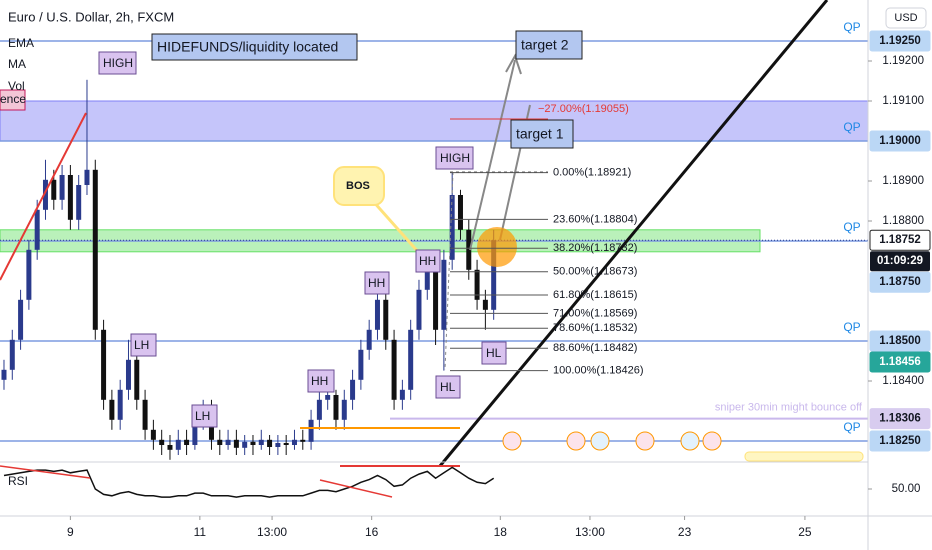  I want to click on fib-label: 38.20%(1.18732), so click(595, 248).